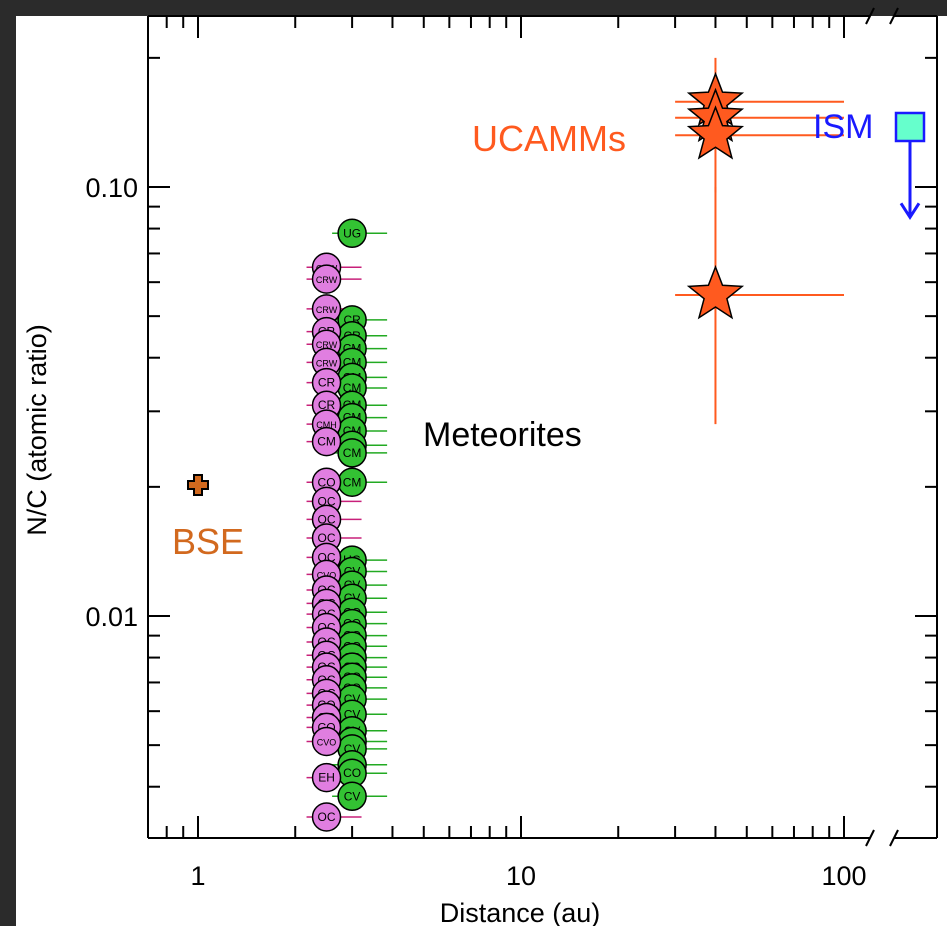 The width and height of the screenshot is (947, 926). Describe the element at coordinates (910, 127) in the screenshot. I see `ism-square-point` at that location.